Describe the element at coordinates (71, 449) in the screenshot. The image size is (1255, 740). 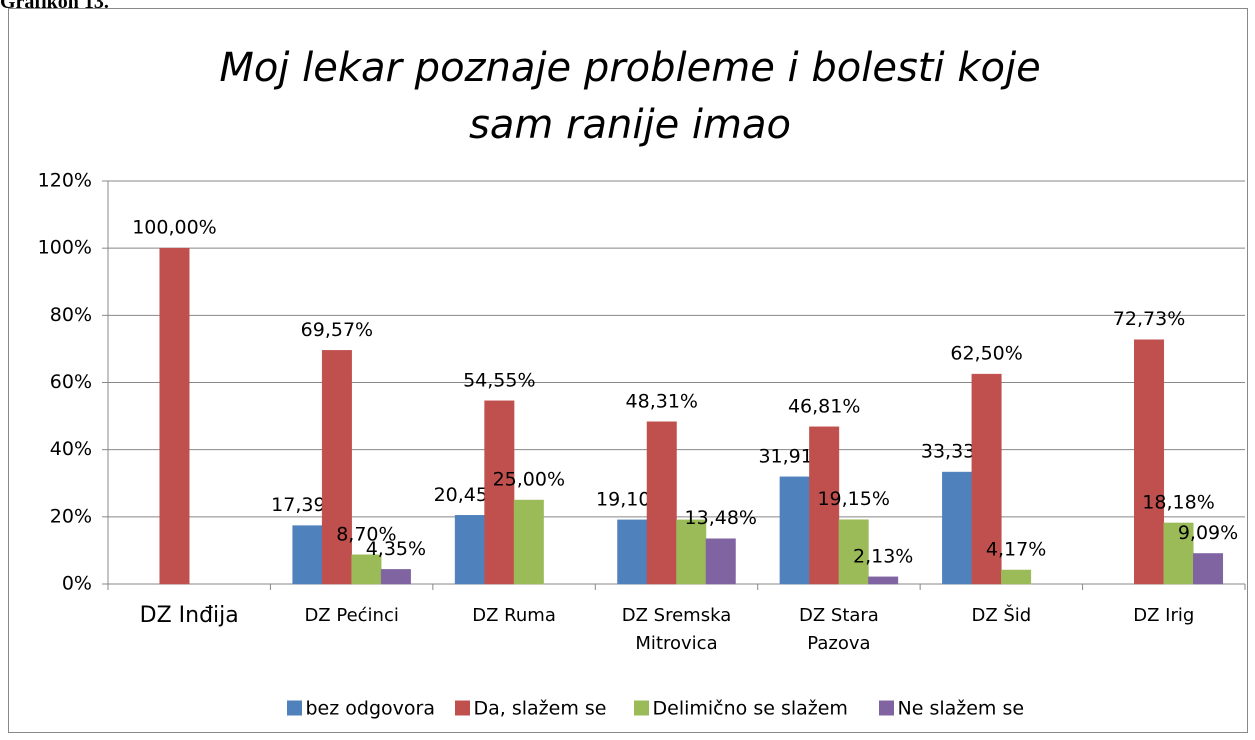
I see `y-tick-label: 40%` at that location.